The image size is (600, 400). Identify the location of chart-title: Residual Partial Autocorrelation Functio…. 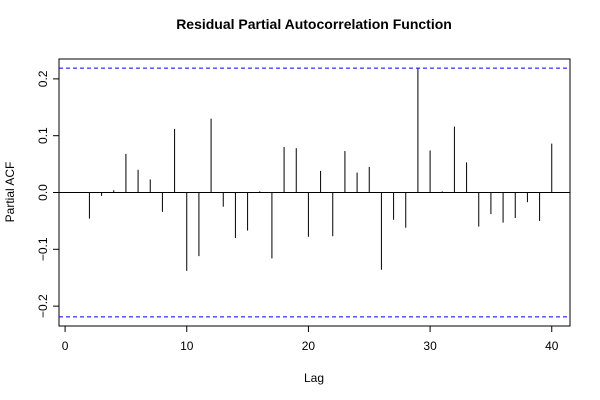
(314, 24).